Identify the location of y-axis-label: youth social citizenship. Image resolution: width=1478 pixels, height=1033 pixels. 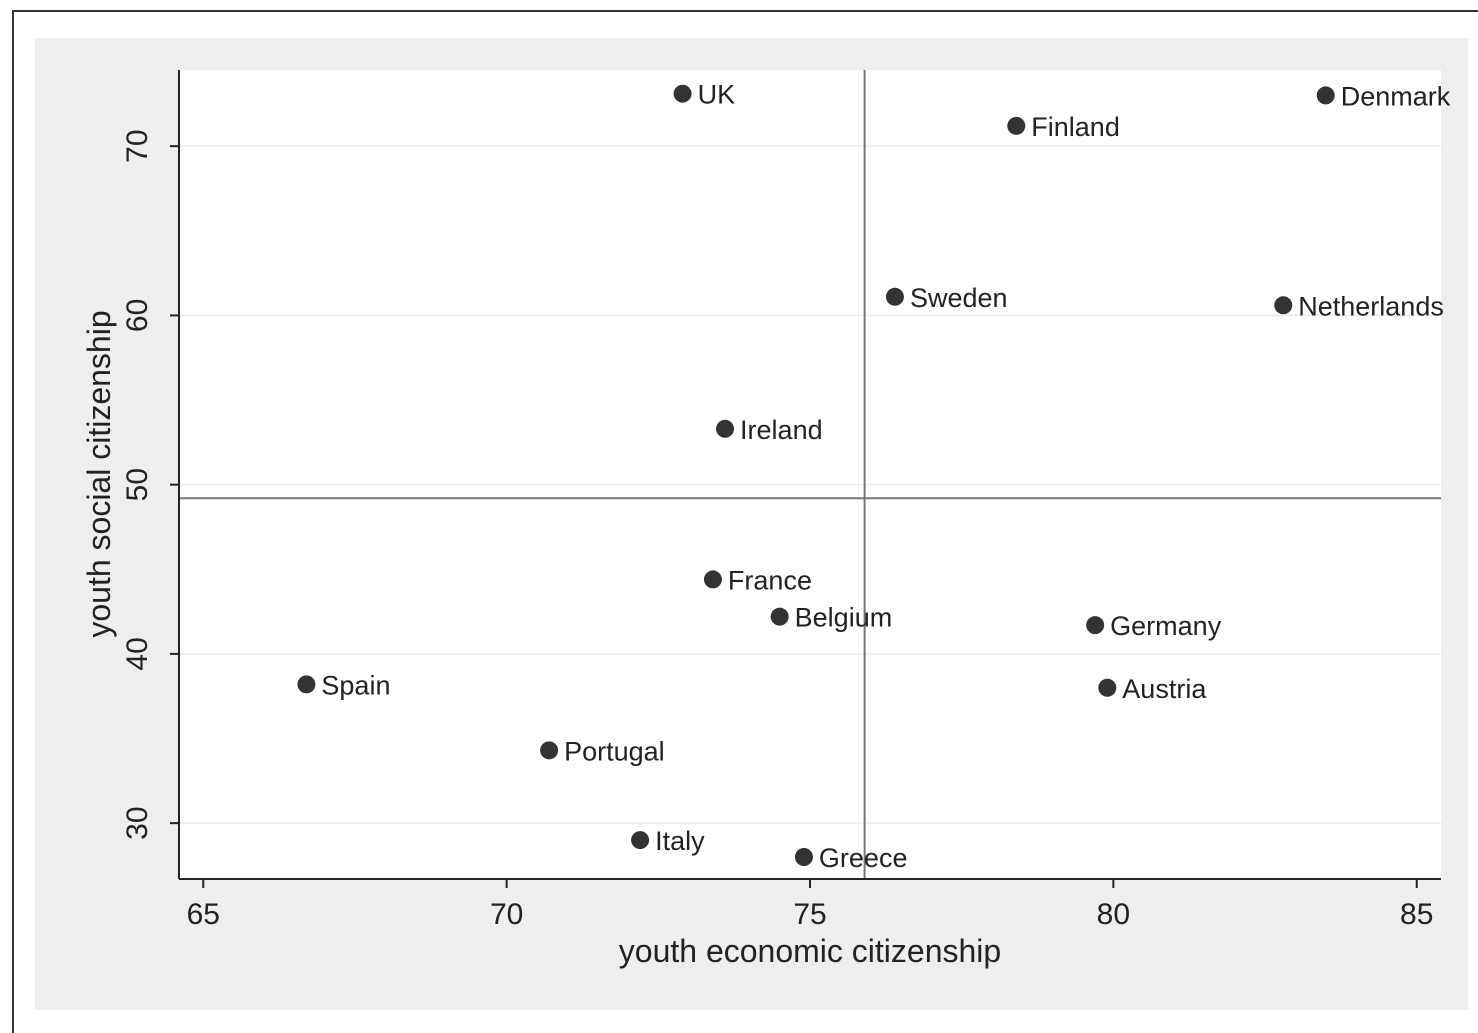
(99, 473).